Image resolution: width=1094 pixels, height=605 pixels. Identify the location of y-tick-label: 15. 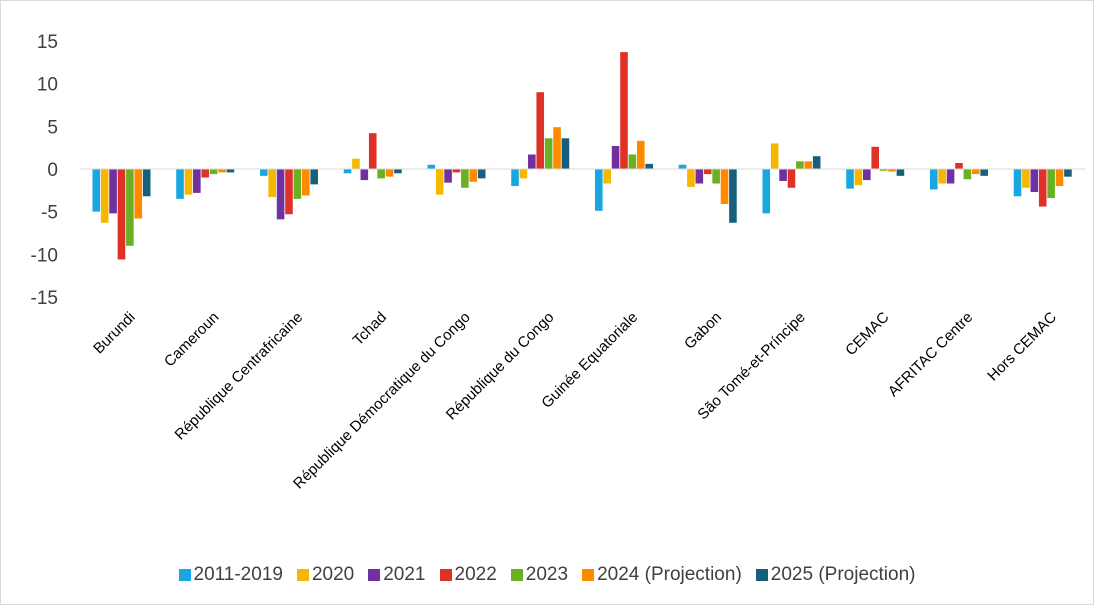
(47, 42).